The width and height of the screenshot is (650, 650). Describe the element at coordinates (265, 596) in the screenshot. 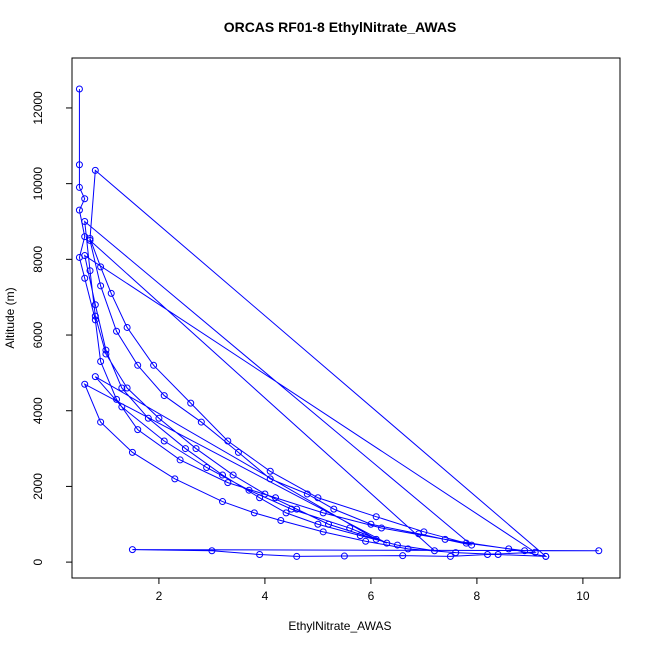

I see `x-tick-label: 4` at that location.